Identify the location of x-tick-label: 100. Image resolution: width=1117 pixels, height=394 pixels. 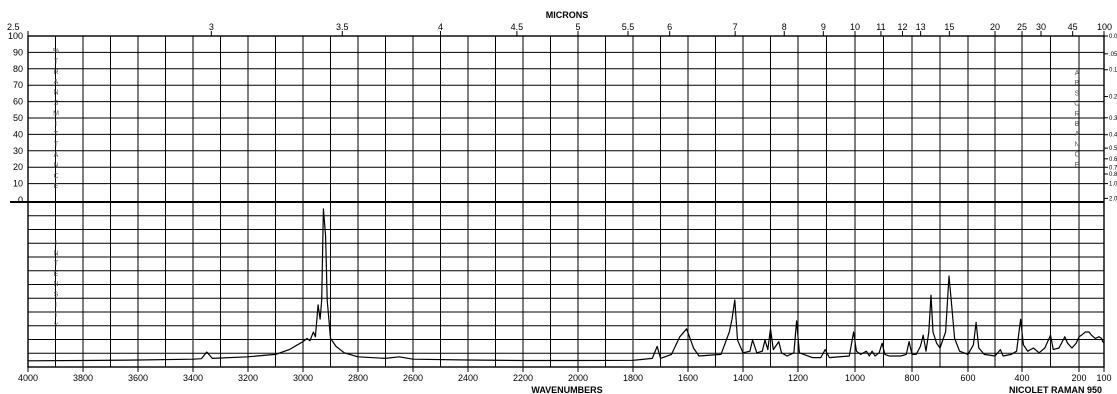
(1103, 378).